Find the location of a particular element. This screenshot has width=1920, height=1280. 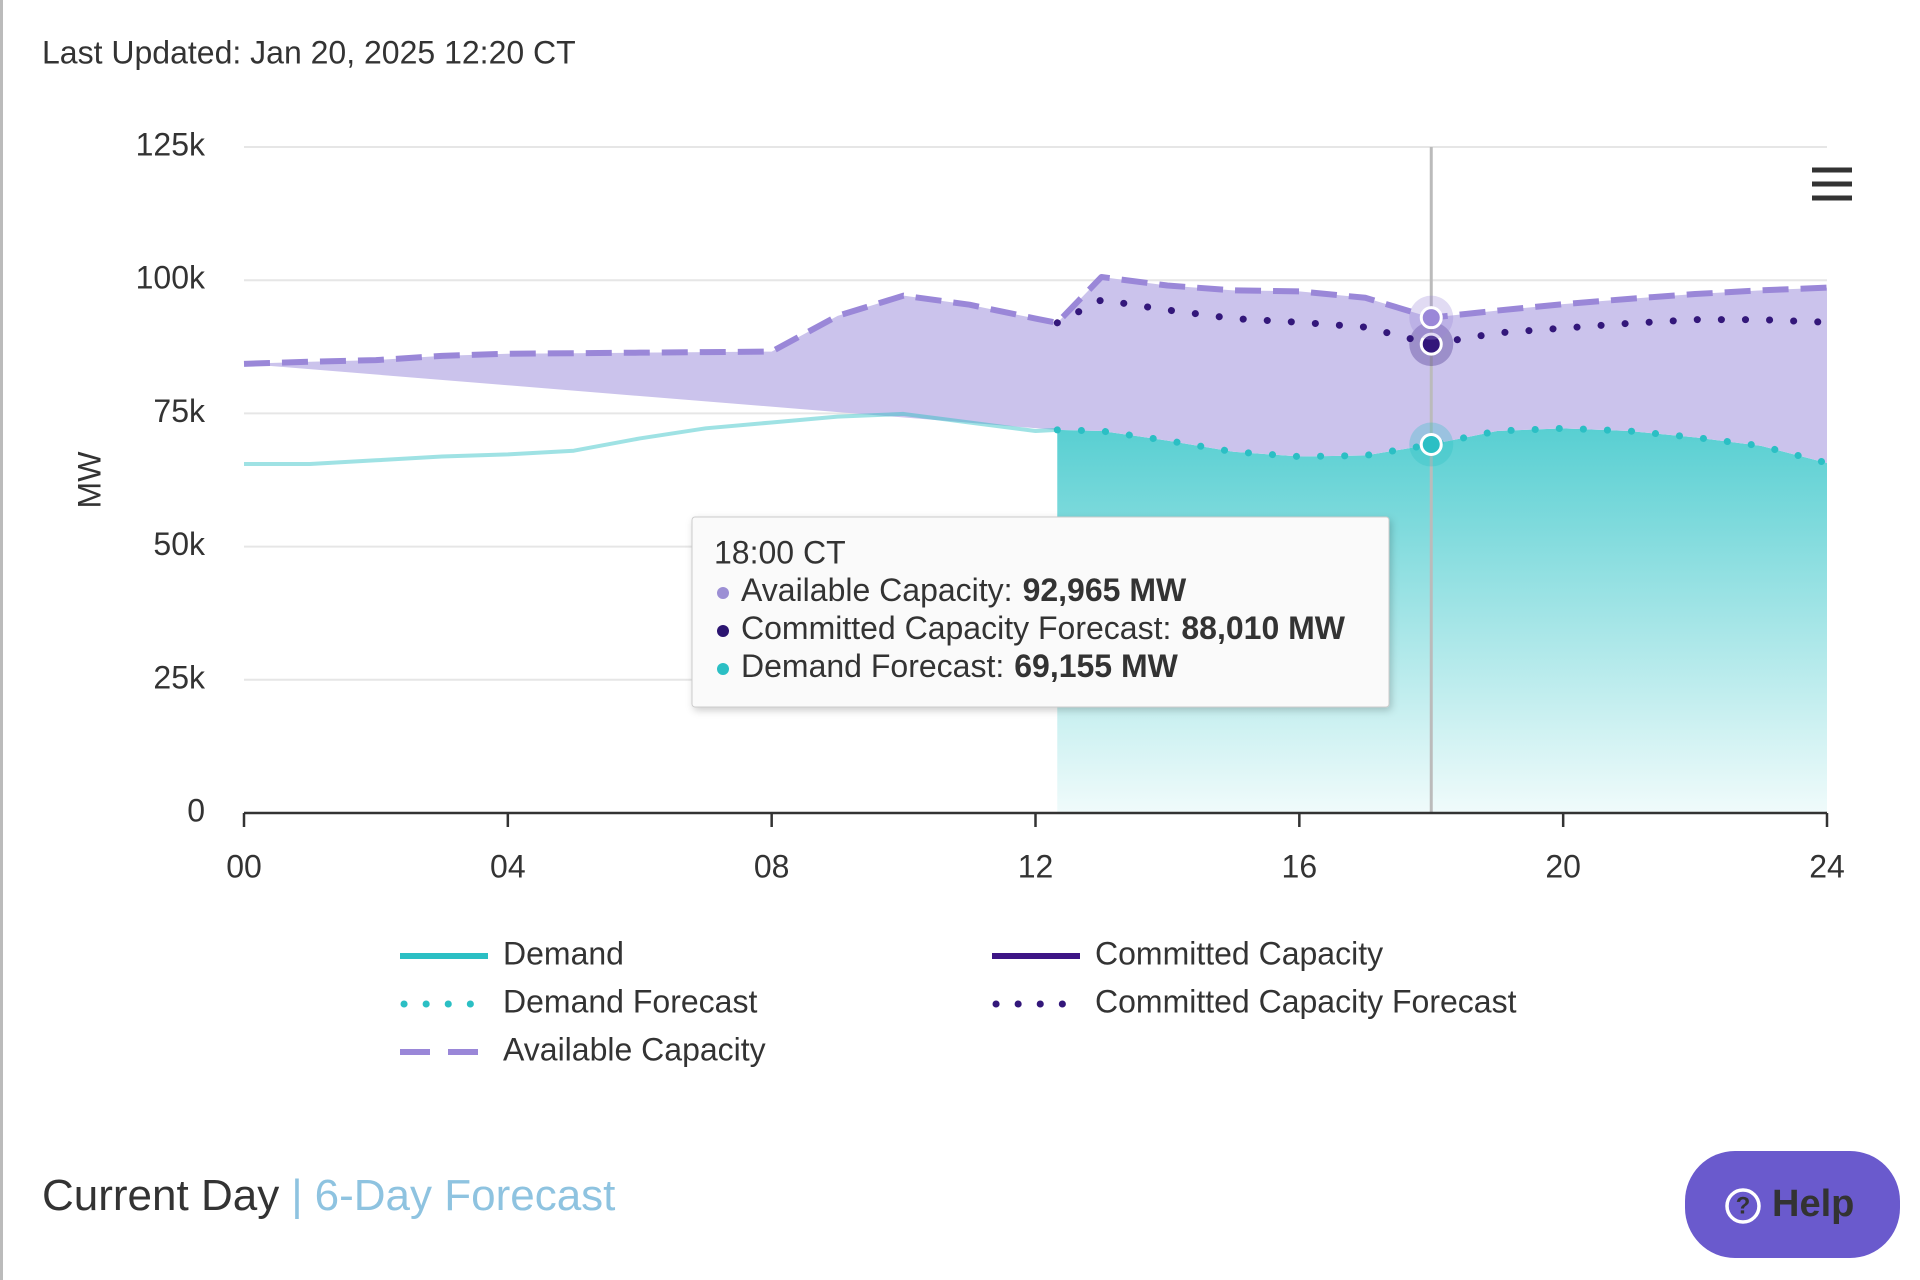

x-tick-label: 24 is located at coordinates (1827, 866).